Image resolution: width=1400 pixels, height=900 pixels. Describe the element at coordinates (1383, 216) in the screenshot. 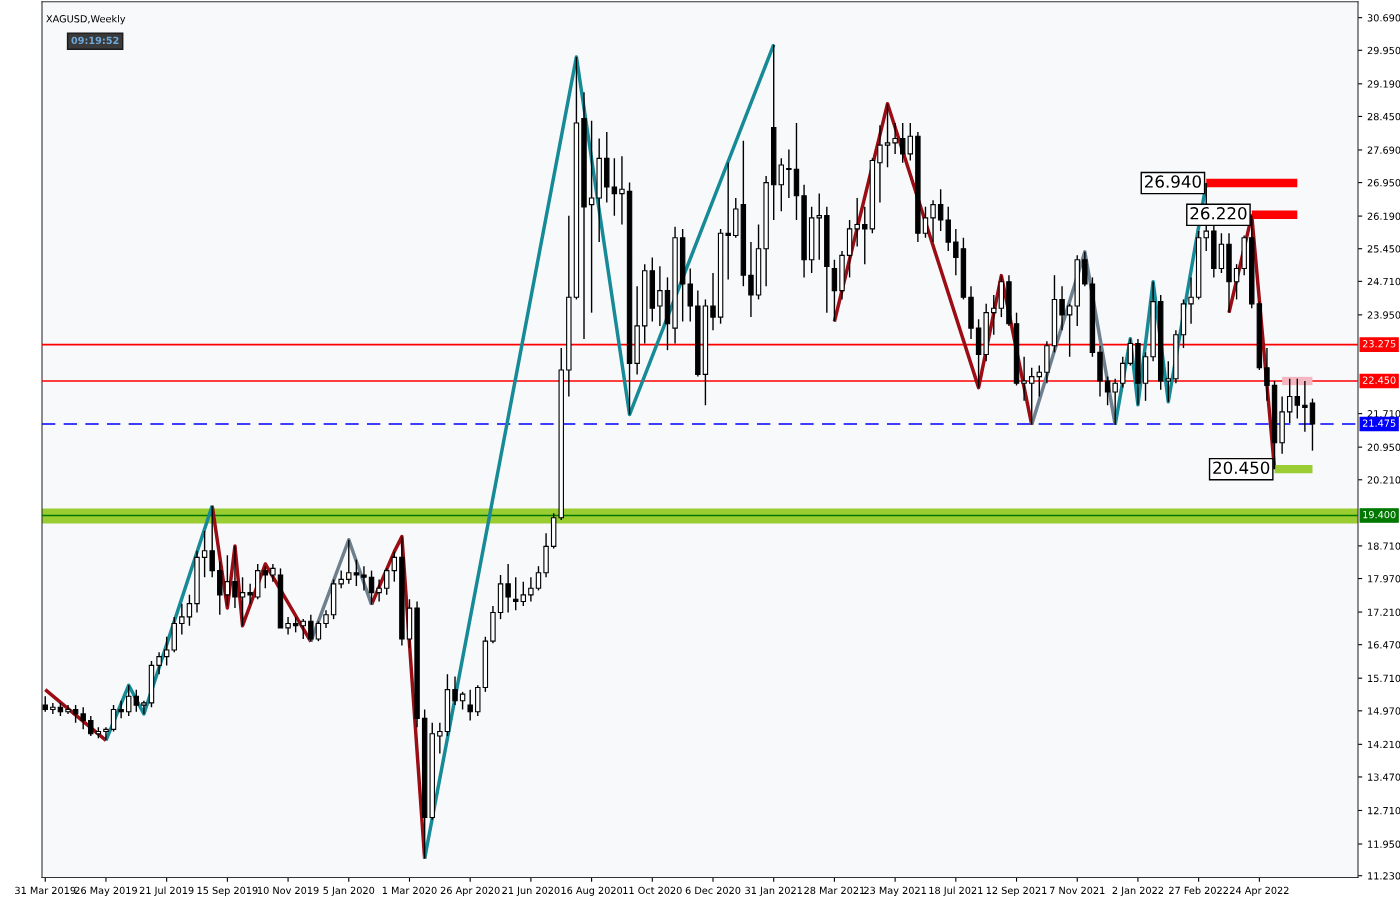

I see `y-tick-label: 26.190` at that location.